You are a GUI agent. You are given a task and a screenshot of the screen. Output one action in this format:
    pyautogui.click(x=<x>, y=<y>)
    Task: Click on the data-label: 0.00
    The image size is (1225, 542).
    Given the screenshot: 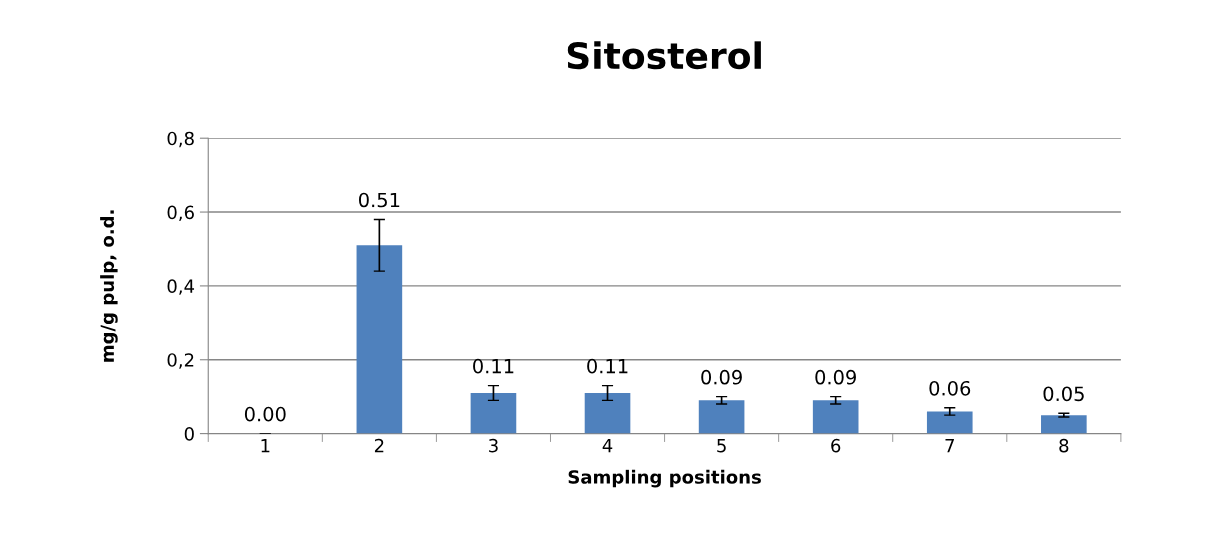 What is the action you would take?
    pyautogui.click(x=265, y=414)
    